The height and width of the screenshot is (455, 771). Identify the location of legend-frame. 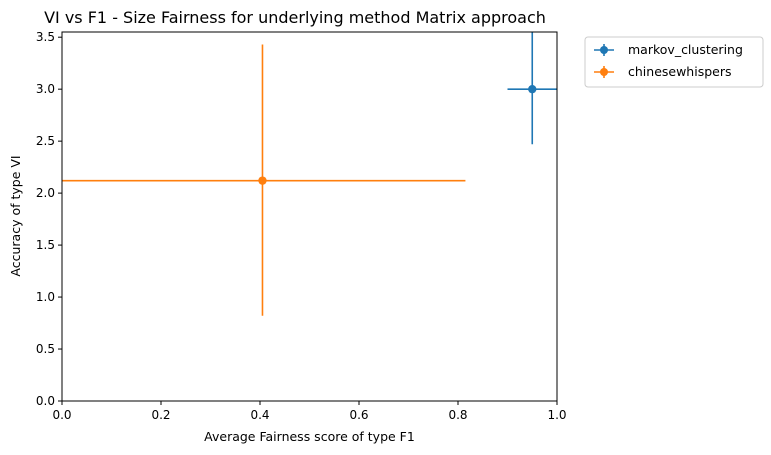
(674, 62).